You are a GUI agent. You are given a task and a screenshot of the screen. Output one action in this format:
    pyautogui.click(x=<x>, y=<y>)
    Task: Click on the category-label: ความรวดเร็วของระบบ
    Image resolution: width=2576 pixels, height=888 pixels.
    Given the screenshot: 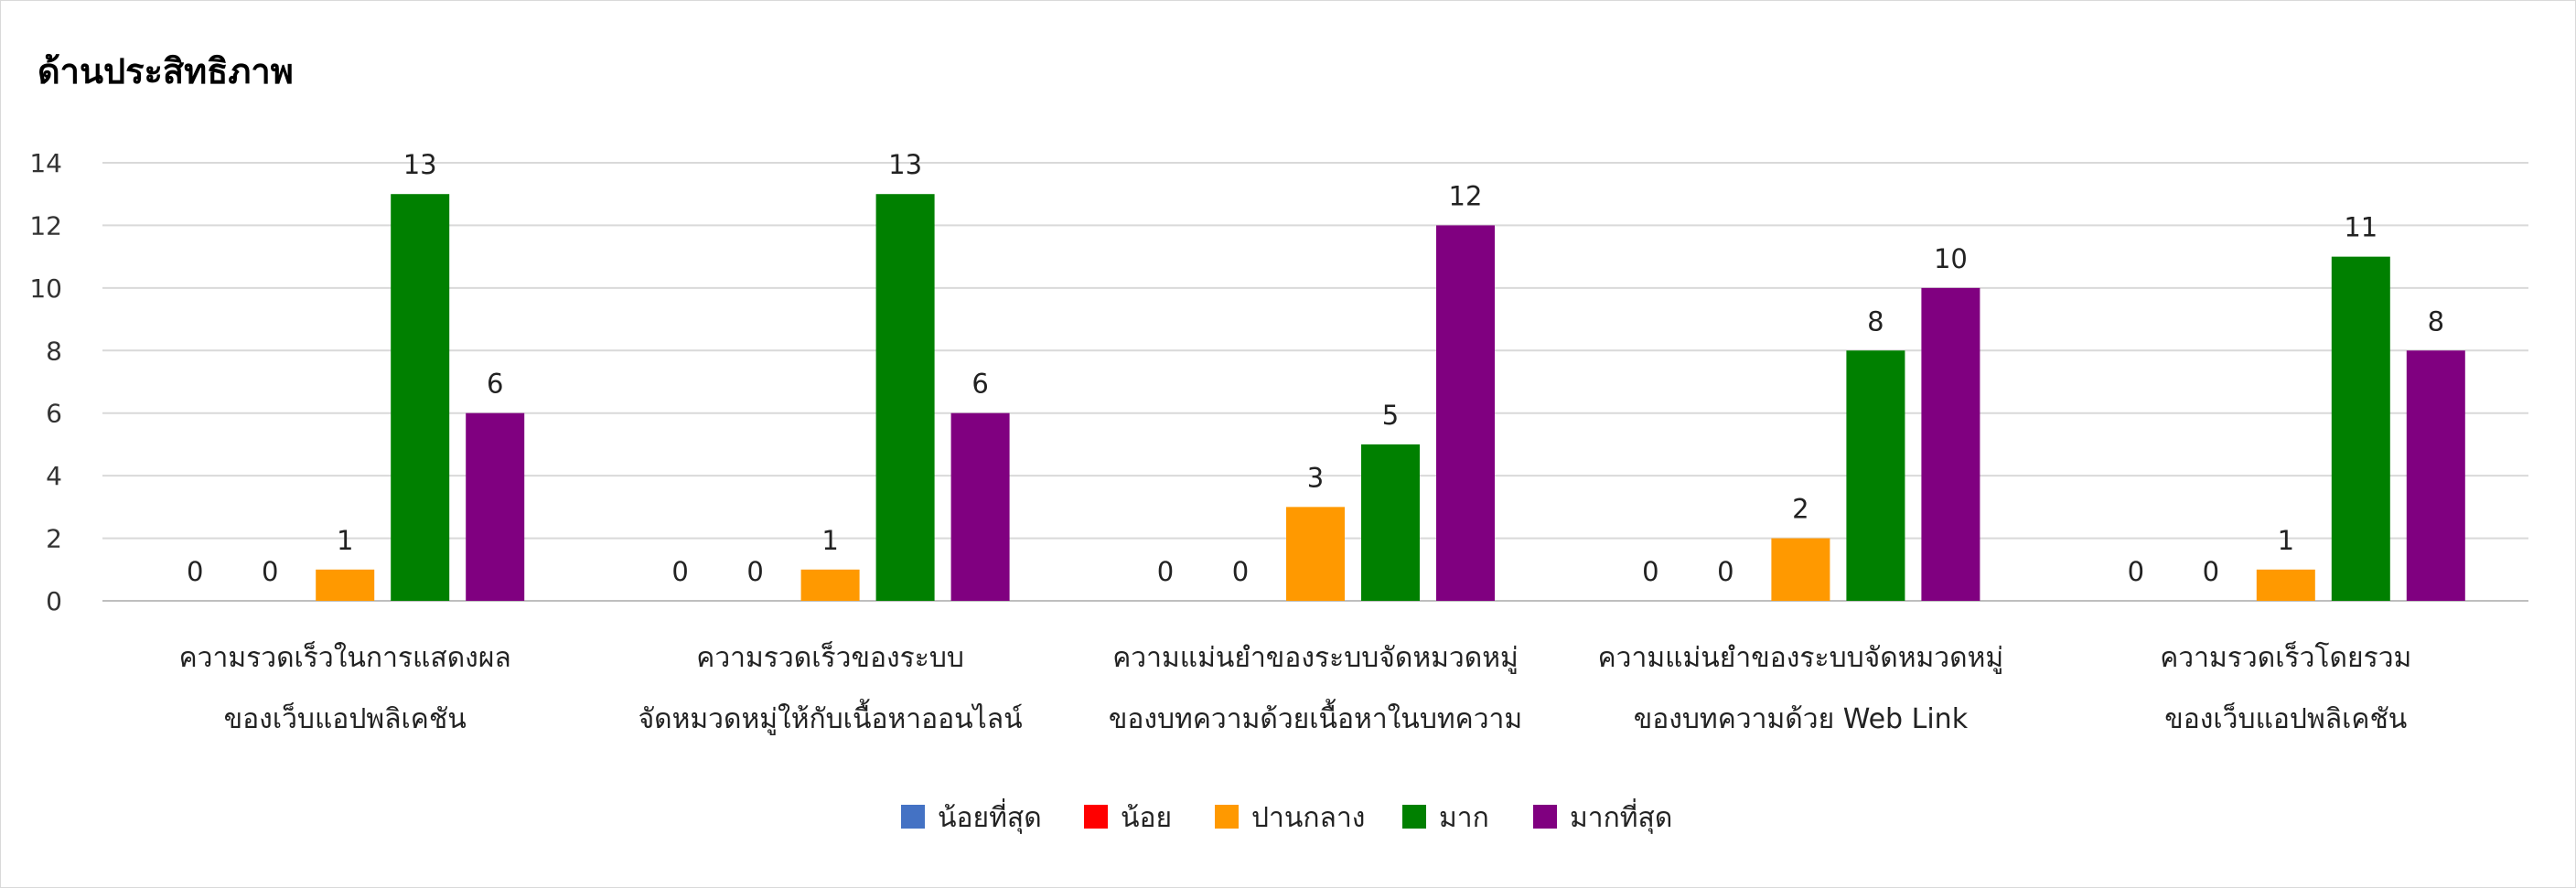 What is the action you would take?
    pyautogui.click(x=830, y=657)
    